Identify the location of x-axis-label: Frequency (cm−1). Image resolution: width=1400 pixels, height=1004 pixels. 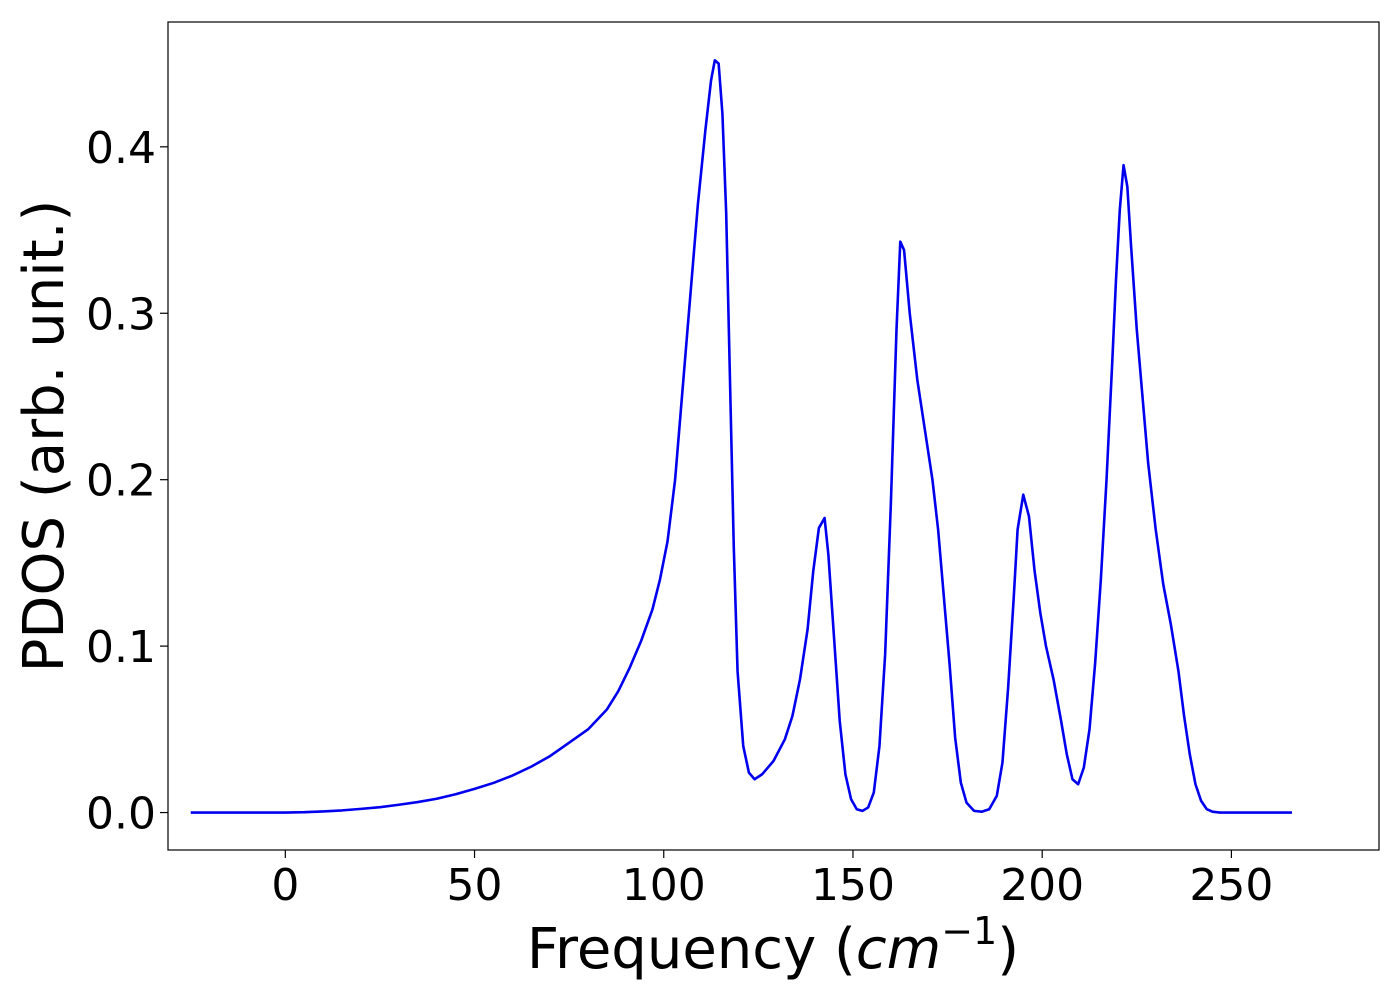
(773, 945).